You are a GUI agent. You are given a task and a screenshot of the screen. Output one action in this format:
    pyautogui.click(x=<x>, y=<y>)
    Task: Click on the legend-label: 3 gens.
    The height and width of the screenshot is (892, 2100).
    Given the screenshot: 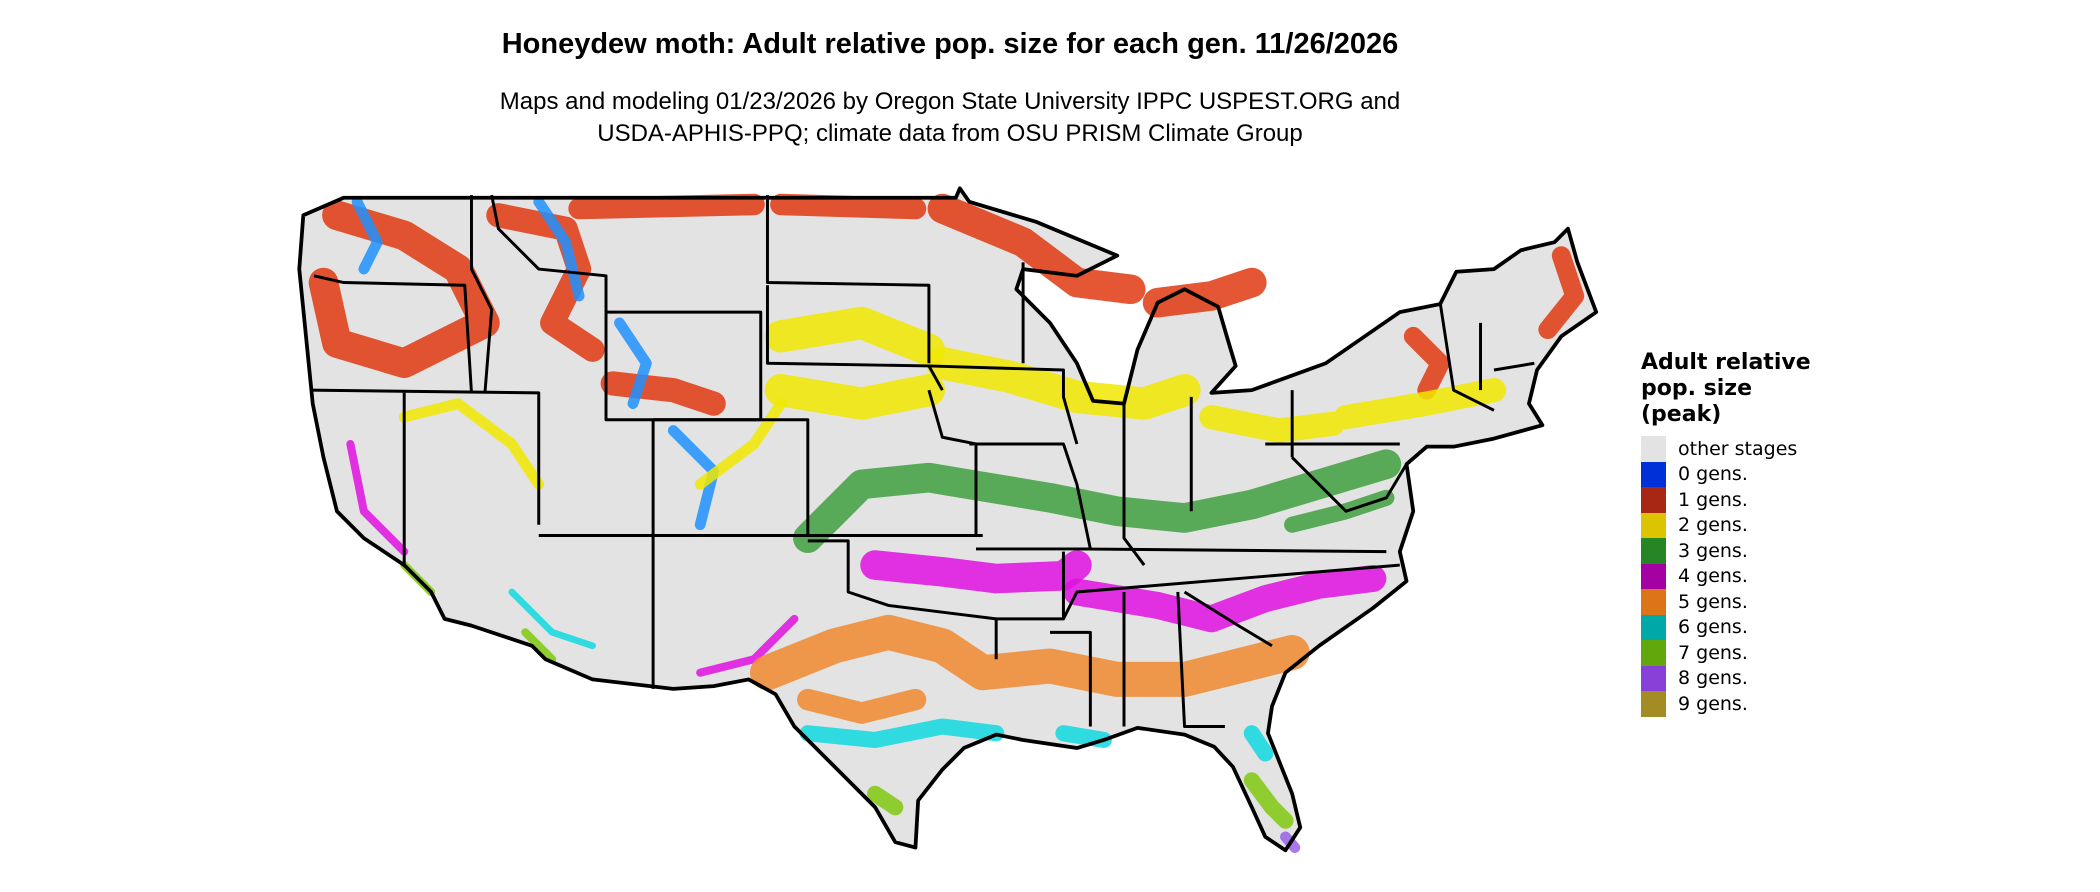 What is the action you would take?
    pyautogui.click(x=1713, y=550)
    